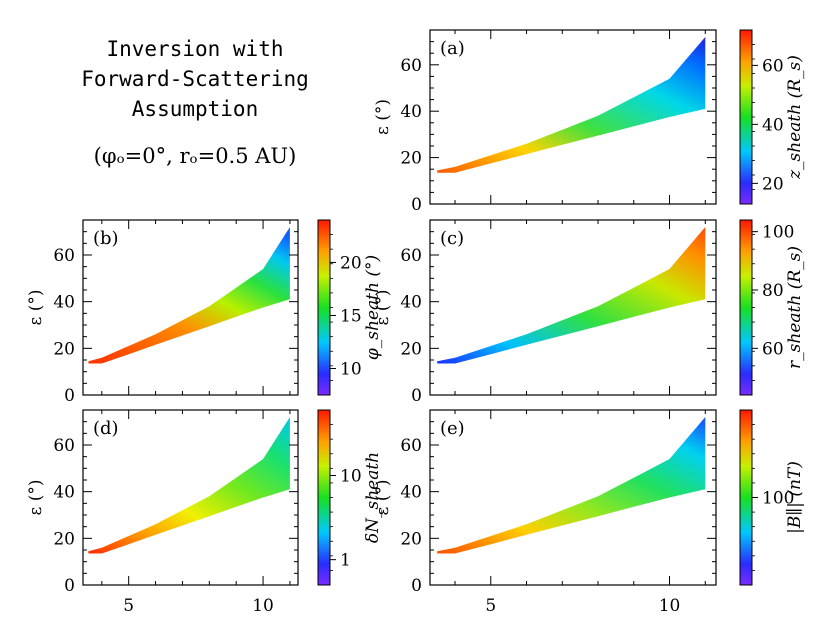 Image resolution: width=822 pixels, height=619 pixels. I want to click on colorbar-b, so click(324, 307).